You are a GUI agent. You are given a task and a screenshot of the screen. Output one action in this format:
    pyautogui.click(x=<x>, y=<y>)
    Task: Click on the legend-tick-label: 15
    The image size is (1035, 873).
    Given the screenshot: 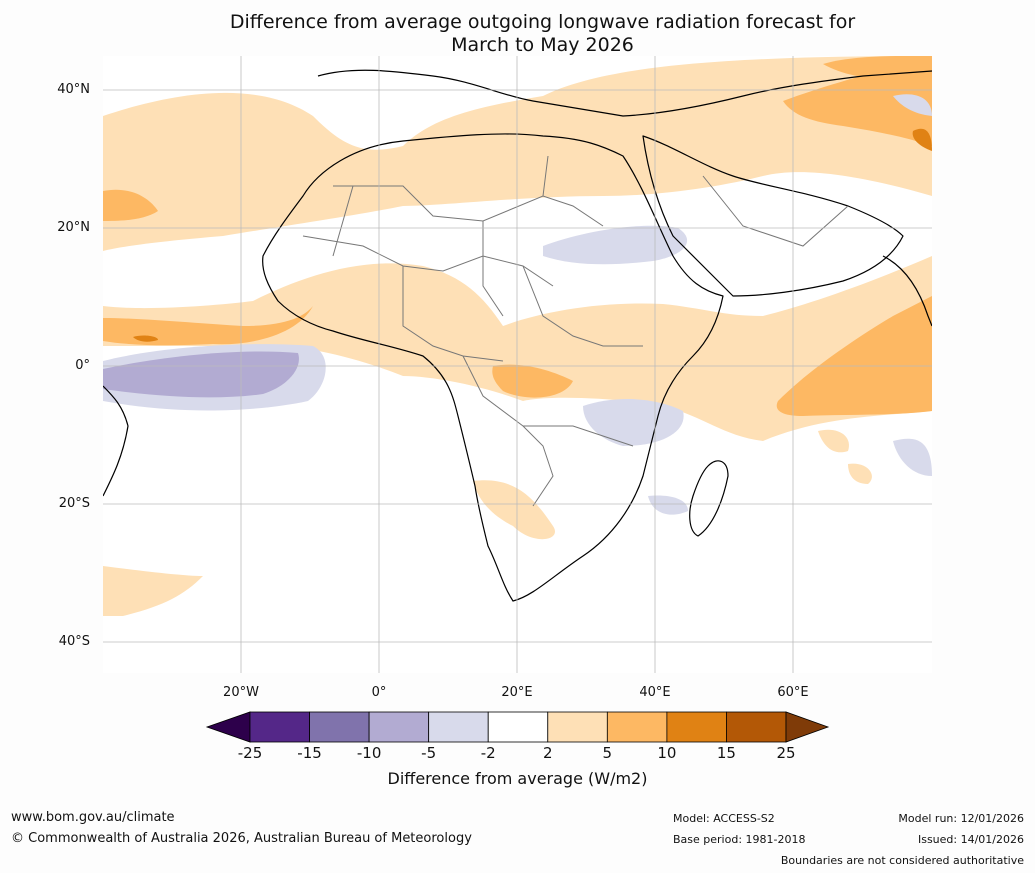 What is the action you would take?
    pyautogui.click(x=726, y=753)
    